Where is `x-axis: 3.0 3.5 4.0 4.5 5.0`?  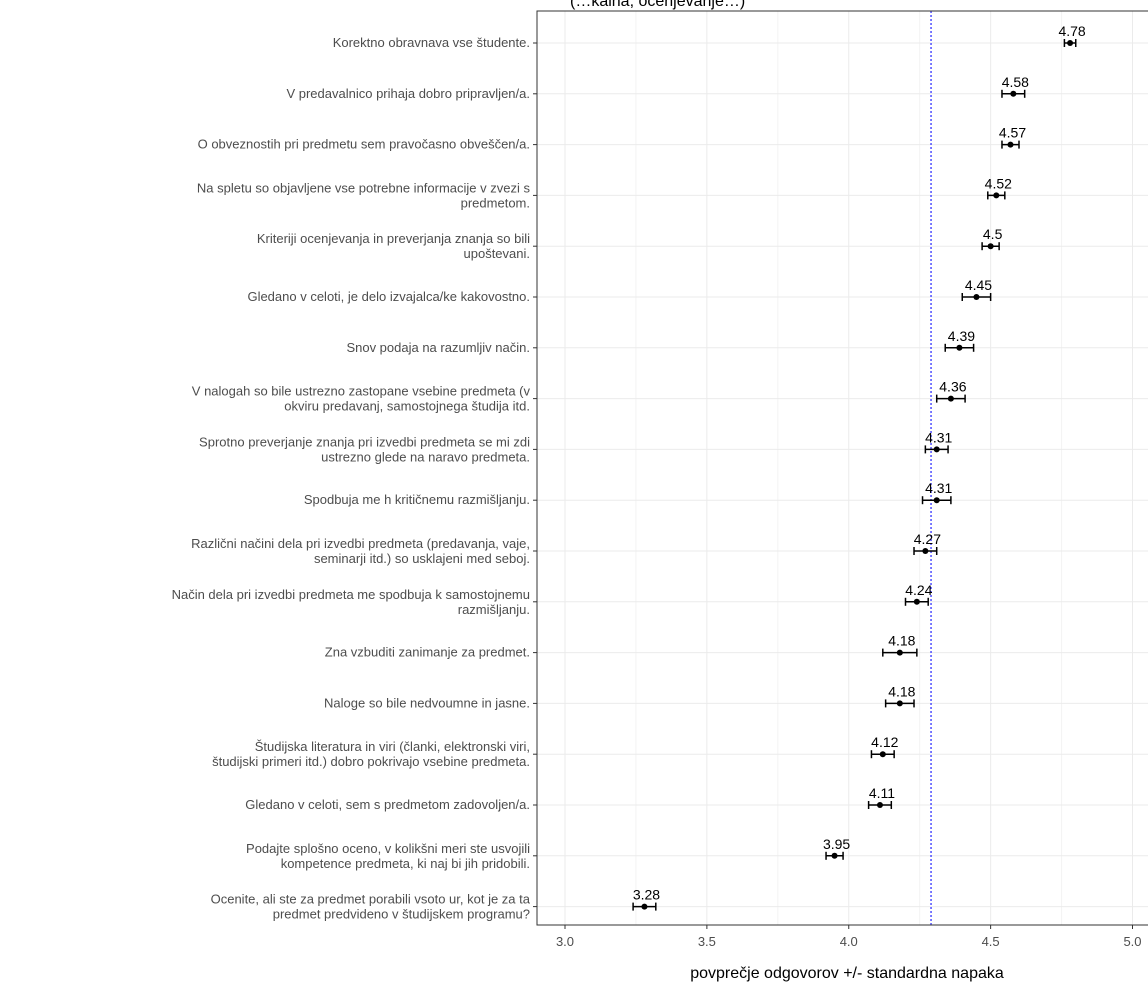
x-axis: 3.0 3.5 4.0 4.5 5.0 is located at coordinates (849, 937).